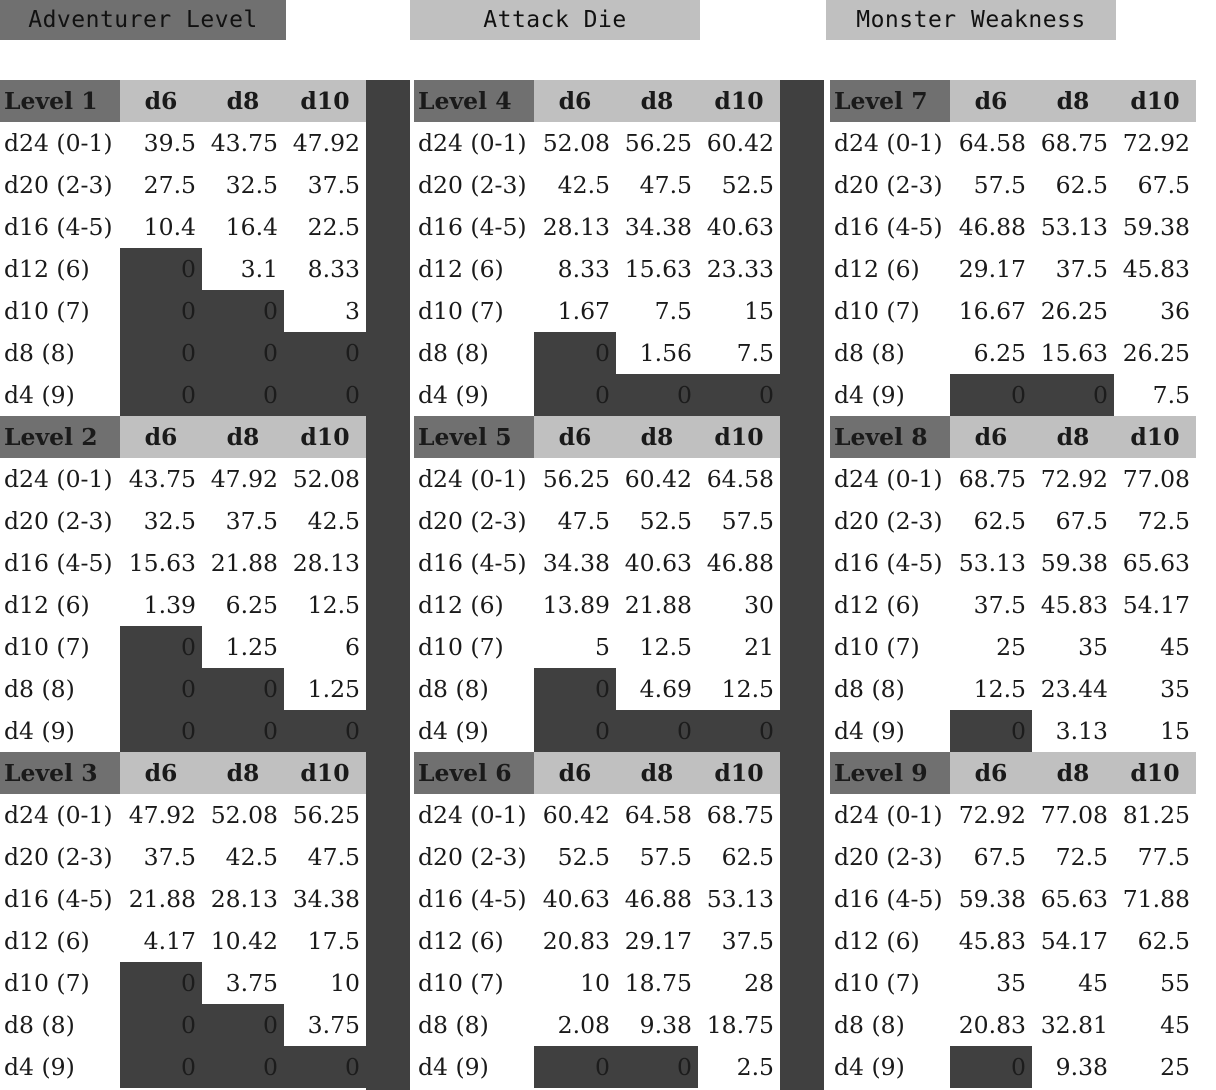 The height and width of the screenshot is (1090, 1216). What do you see at coordinates (657, 479) in the screenshot?
I see `probability-cell: 60.42` at bounding box center [657, 479].